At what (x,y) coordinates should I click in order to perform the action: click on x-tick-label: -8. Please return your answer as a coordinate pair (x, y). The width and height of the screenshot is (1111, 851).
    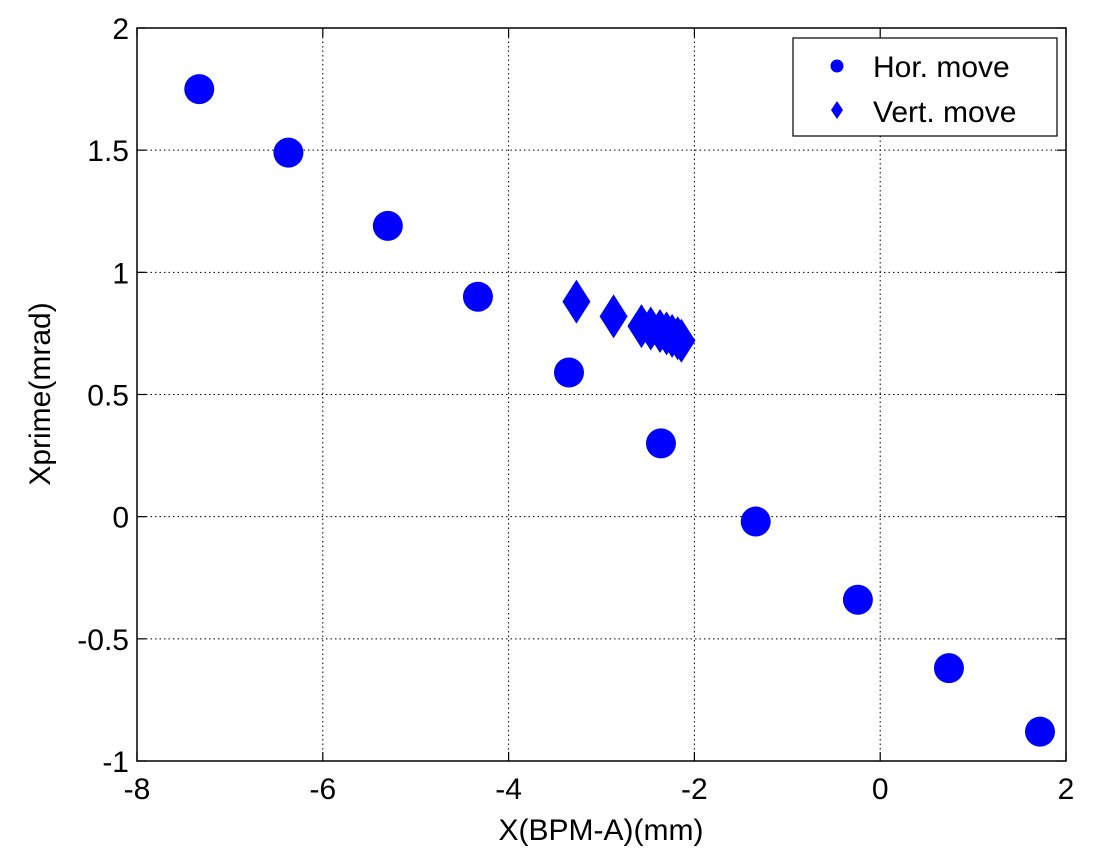
    Looking at the image, I should click on (137, 789).